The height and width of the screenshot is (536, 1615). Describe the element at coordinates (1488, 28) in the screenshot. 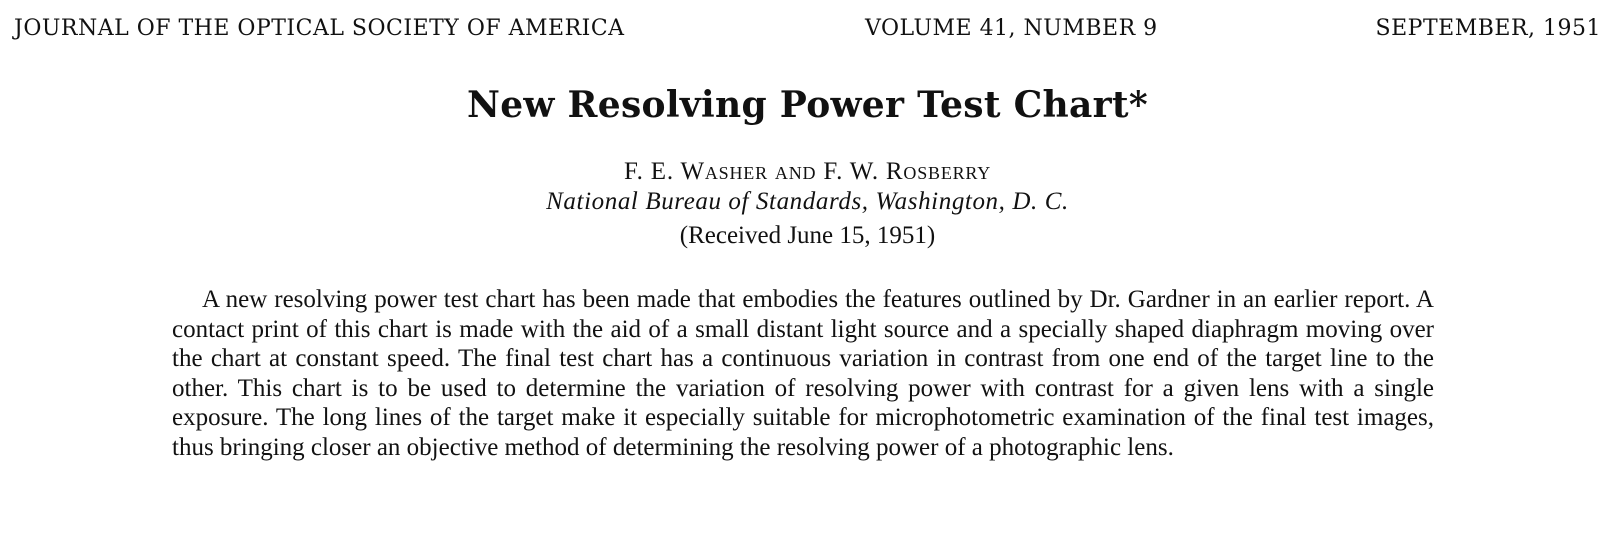

I see `issue-date: SEPTEMBER, 1951` at that location.